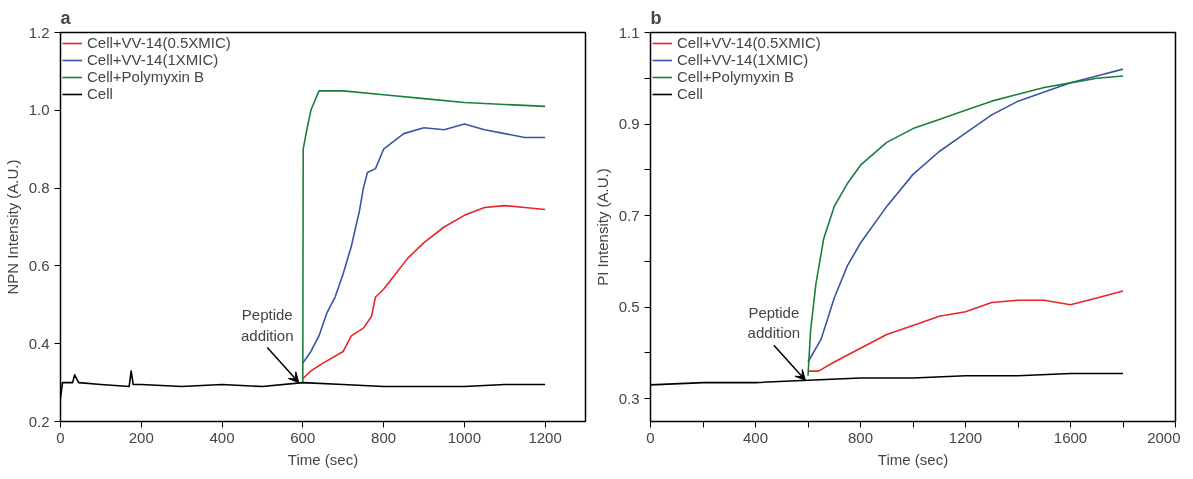 The width and height of the screenshot is (1193, 479). Describe the element at coordinates (1070, 437) in the screenshot. I see `x-tick-label: 1600` at that location.